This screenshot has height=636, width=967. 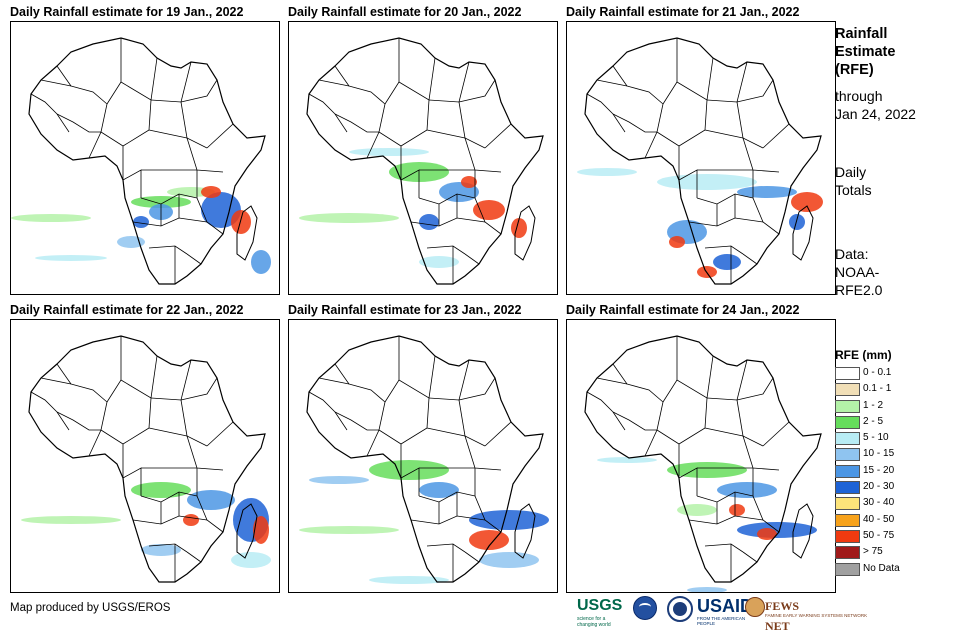 I want to click on legend-item: 2 - 5, so click(x=863, y=423).